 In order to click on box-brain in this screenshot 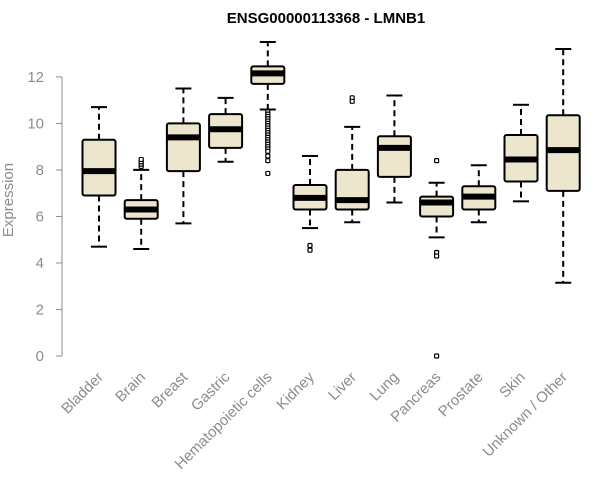, I will do `click(141, 203)`.